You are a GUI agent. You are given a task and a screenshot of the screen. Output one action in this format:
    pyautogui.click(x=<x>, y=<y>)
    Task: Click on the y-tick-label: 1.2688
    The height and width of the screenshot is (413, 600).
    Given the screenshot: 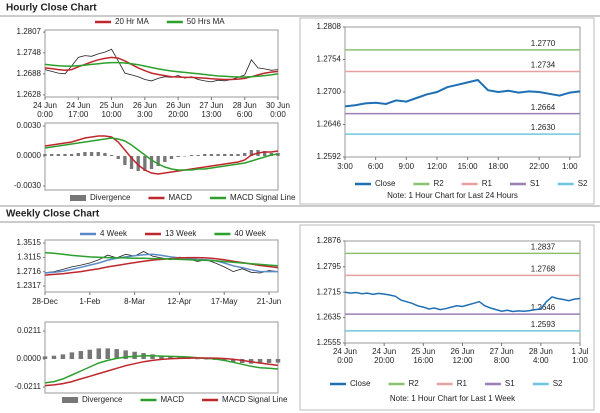 What is the action you would take?
    pyautogui.click(x=29, y=73)
    